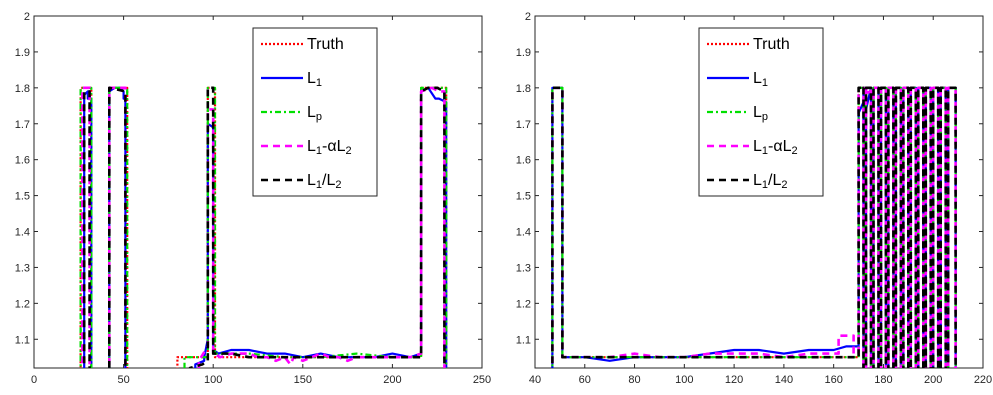 The image size is (993, 395). What do you see at coordinates (634, 380) in the screenshot?
I see `x-tick-label: 80` at bounding box center [634, 380].